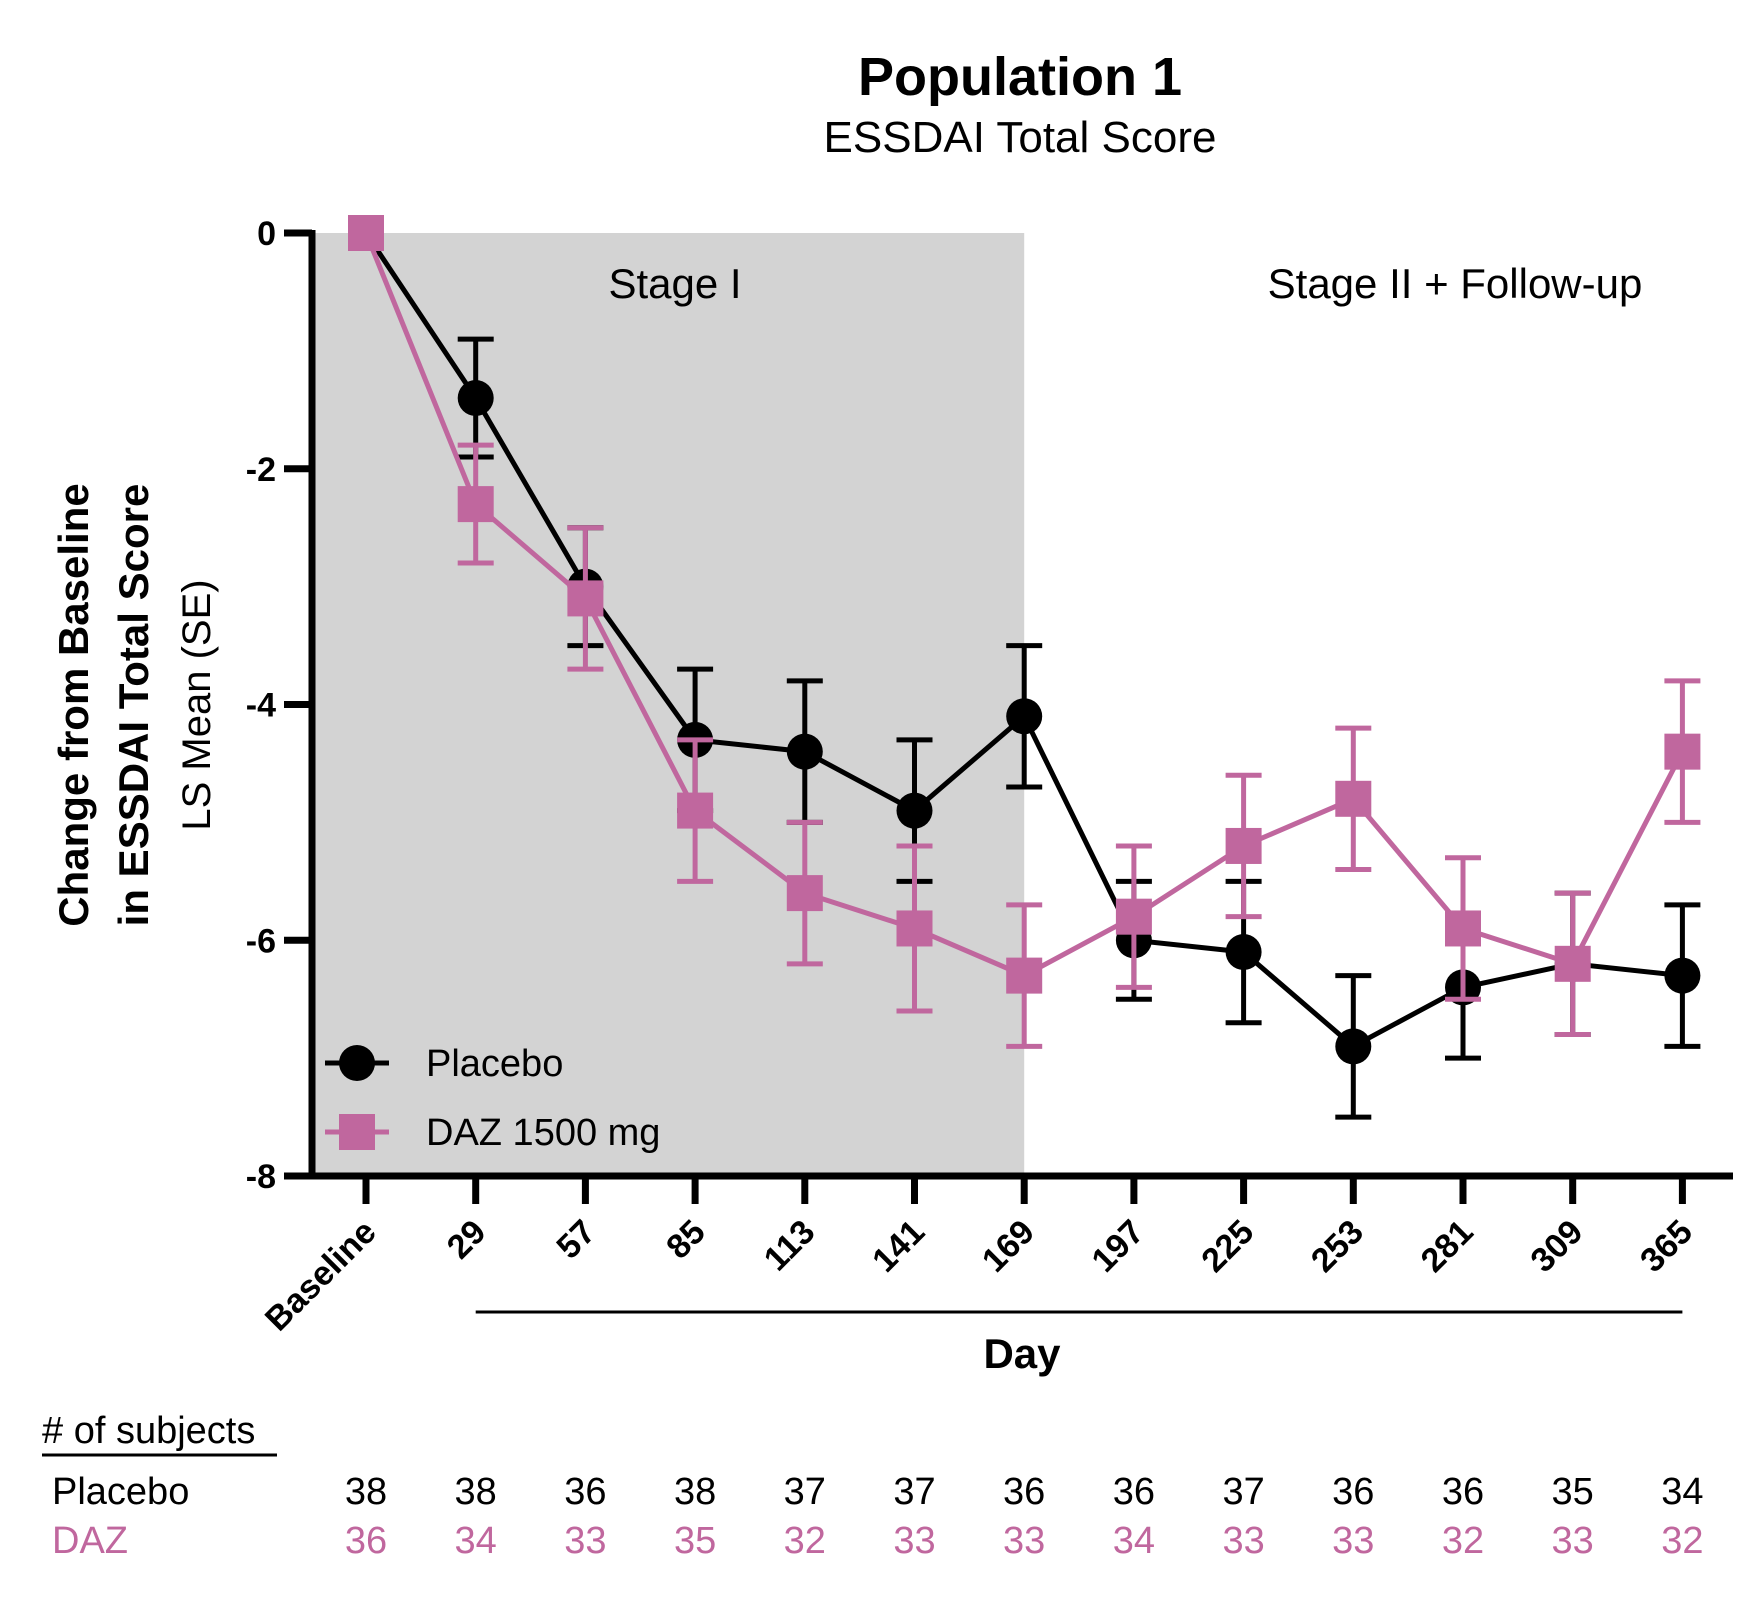  Describe the element at coordinates (197, 704) in the screenshot. I see `y-axis-title-line3: LS Mean (SE)` at that location.